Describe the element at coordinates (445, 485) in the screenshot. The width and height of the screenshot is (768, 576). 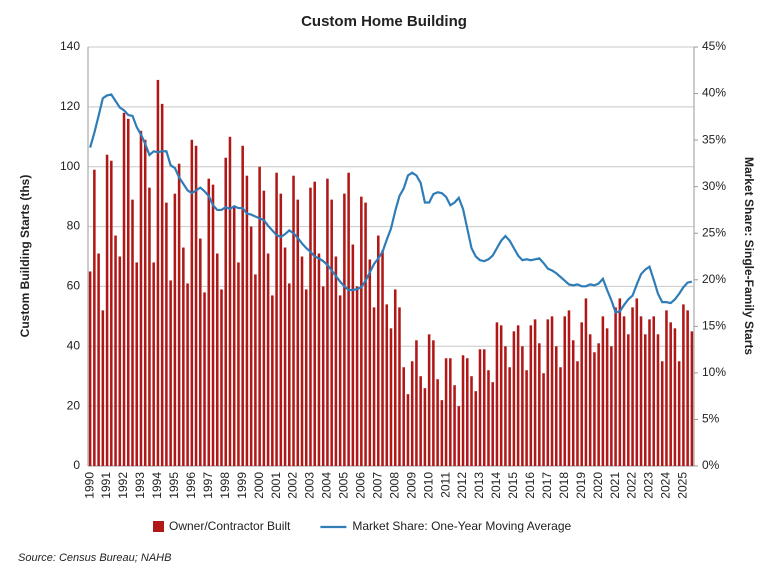
I see `x-tick-label: 2011` at that location.